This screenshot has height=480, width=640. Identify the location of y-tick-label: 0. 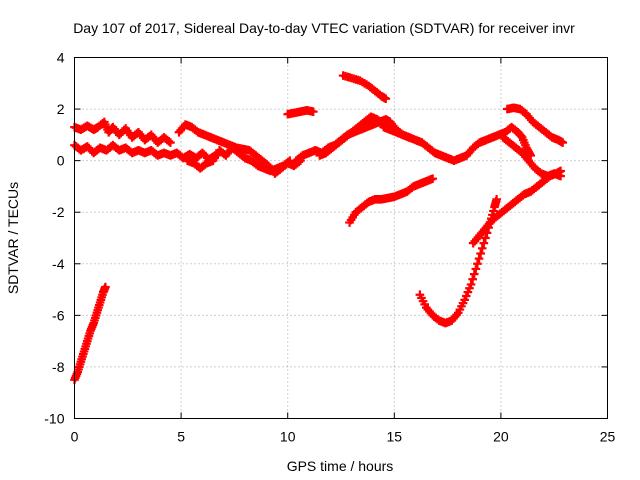
(61, 161).